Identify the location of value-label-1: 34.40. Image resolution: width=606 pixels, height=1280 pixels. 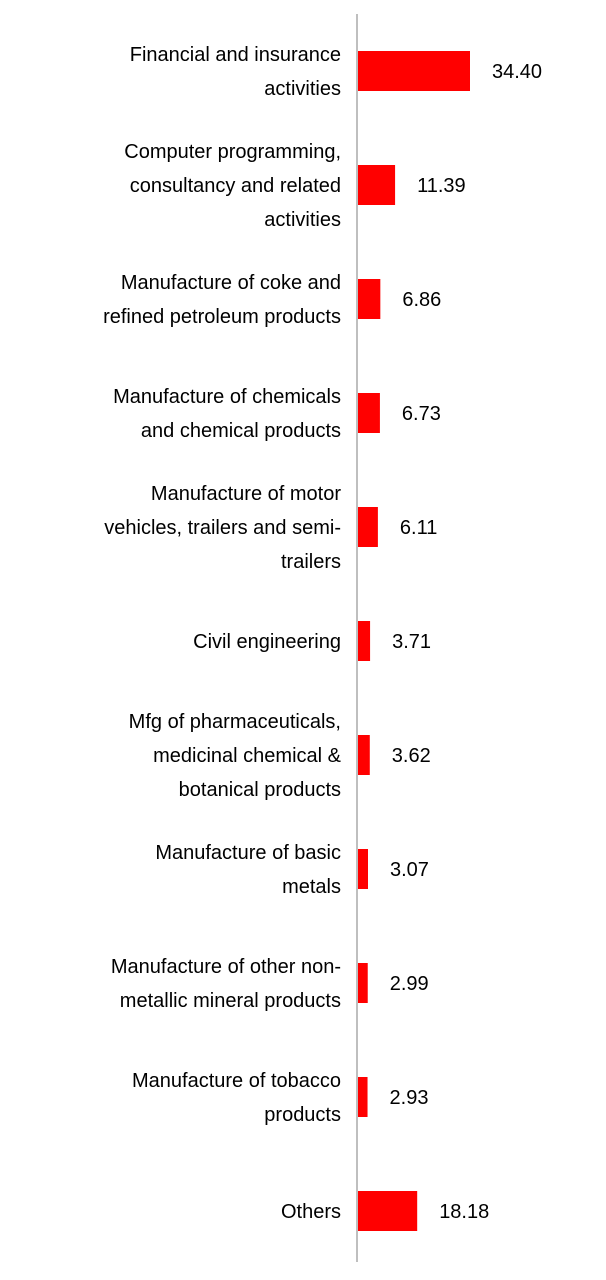
(517, 72).